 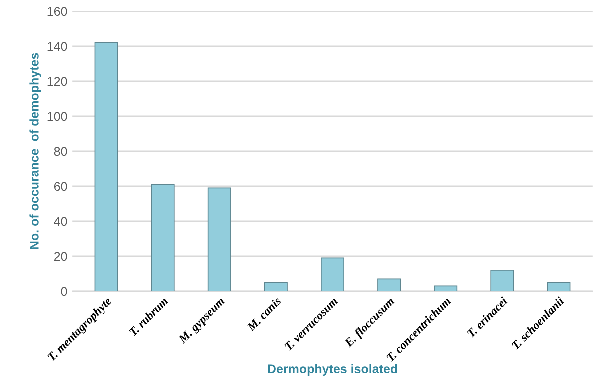 What do you see at coordinates (64, 291) in the screenshot?
I see `y-tick-label: 0` at bounding box center [64, 291].